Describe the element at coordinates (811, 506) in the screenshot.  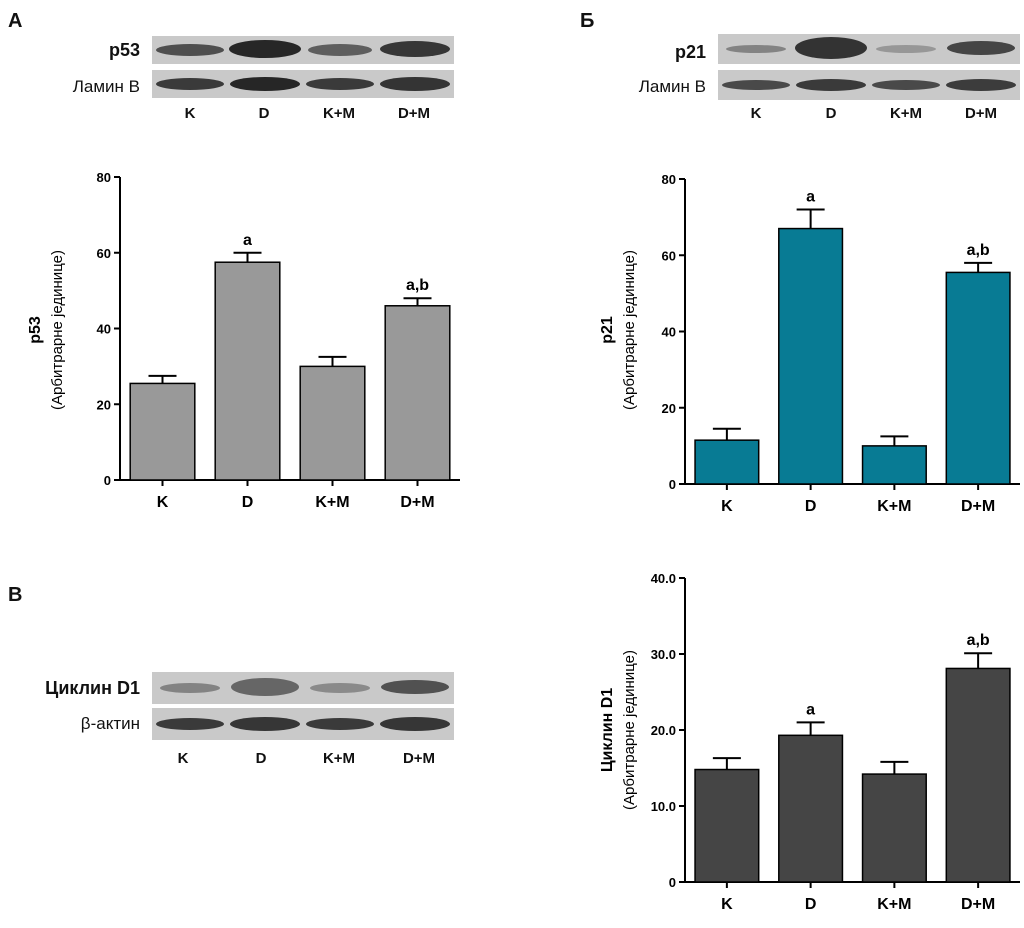
I see `p21-x-tick-label: D` at that location.